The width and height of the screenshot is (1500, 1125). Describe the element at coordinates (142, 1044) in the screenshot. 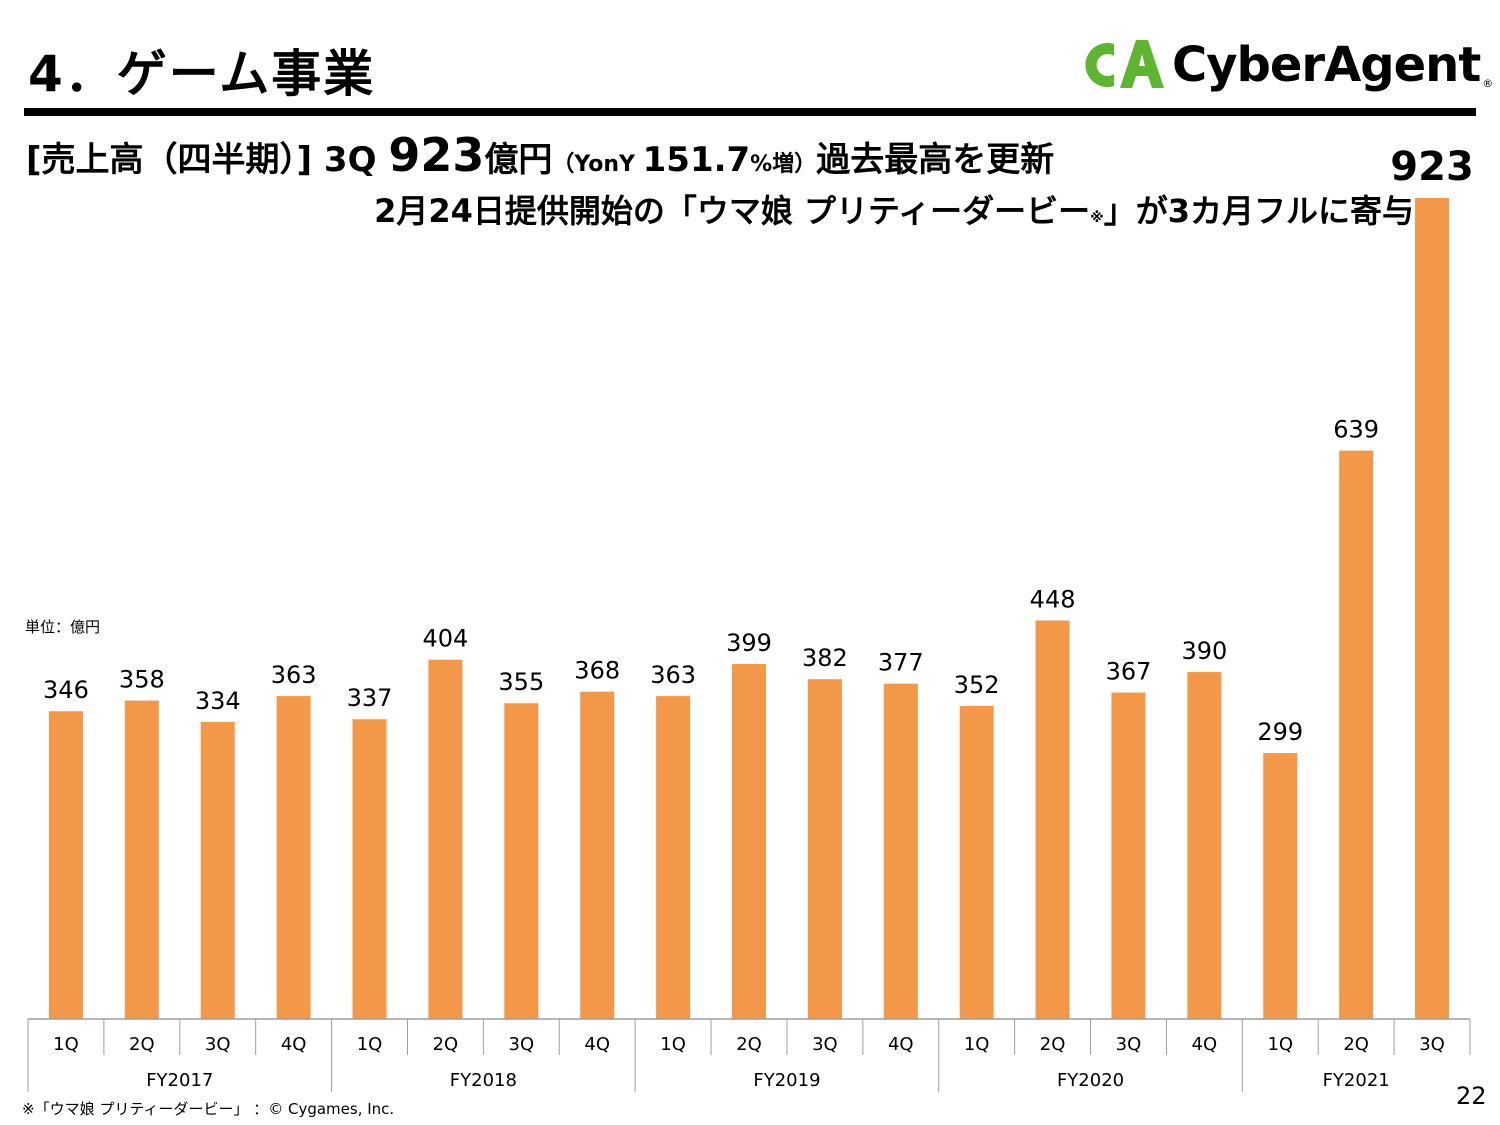

I see `quarter-label-2: 2Q` at that location.